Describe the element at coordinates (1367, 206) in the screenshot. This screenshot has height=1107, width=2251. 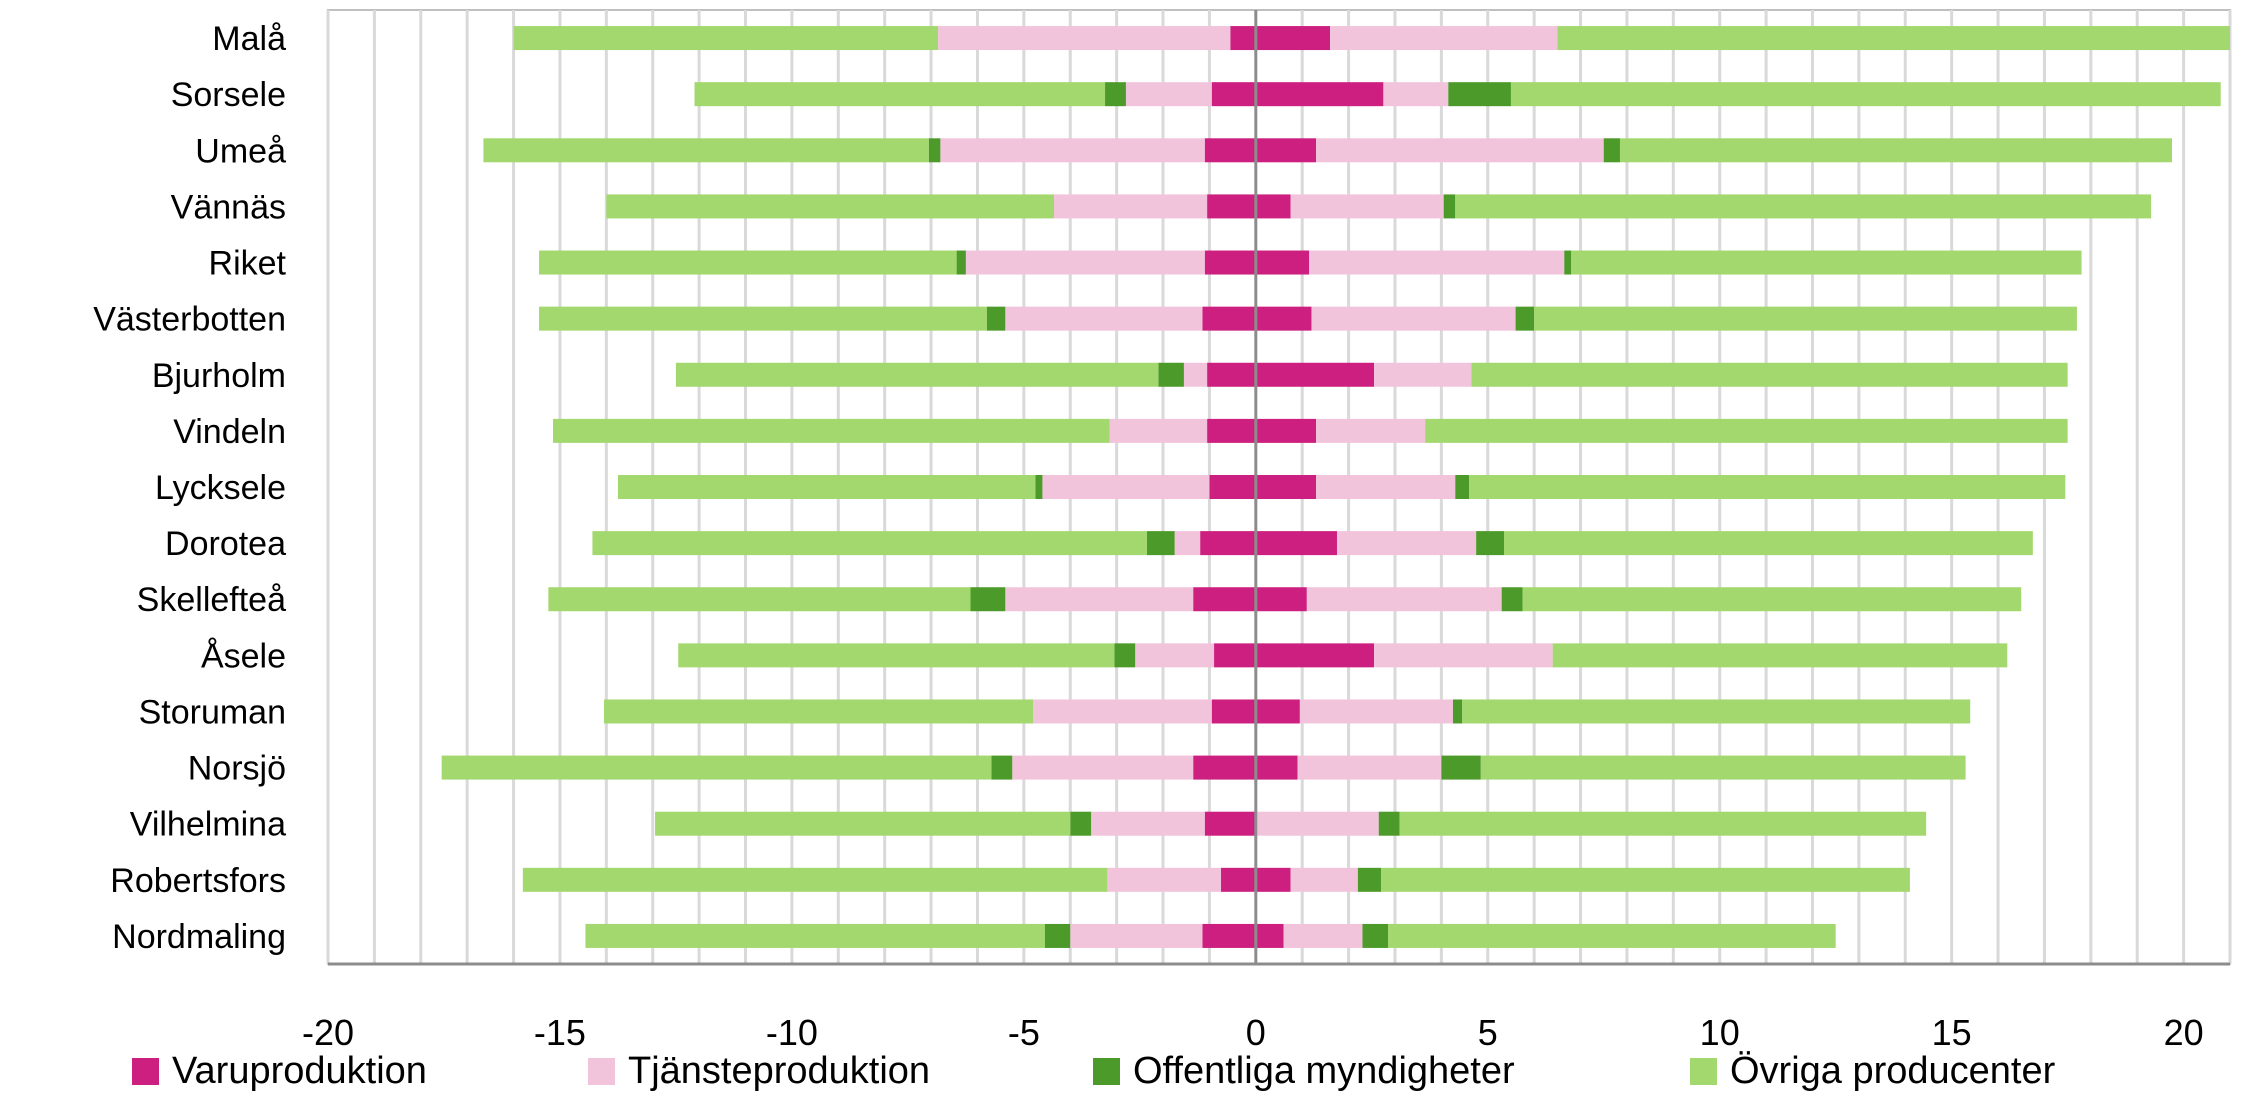
I see `bar-Tjänsteproduktion-pos-Vännäs` at that location.